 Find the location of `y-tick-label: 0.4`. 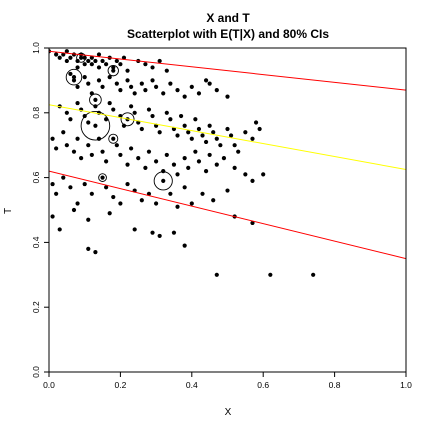

y-tick-label: 0.4 is located at coordinates (36, 242).